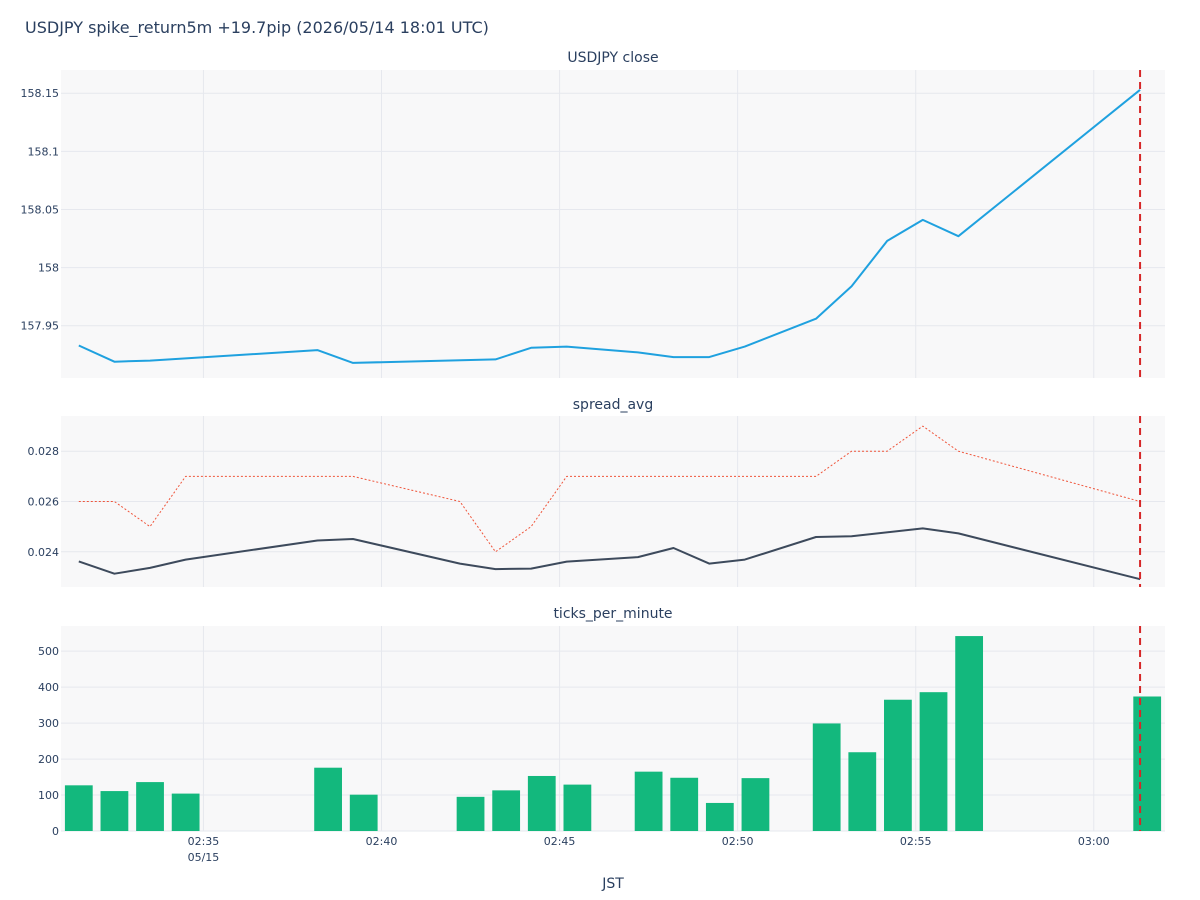  Describe the element at coordinates (204, 857) in the screenshot. I see `x-tick-sublabel: 05/15` at that location.